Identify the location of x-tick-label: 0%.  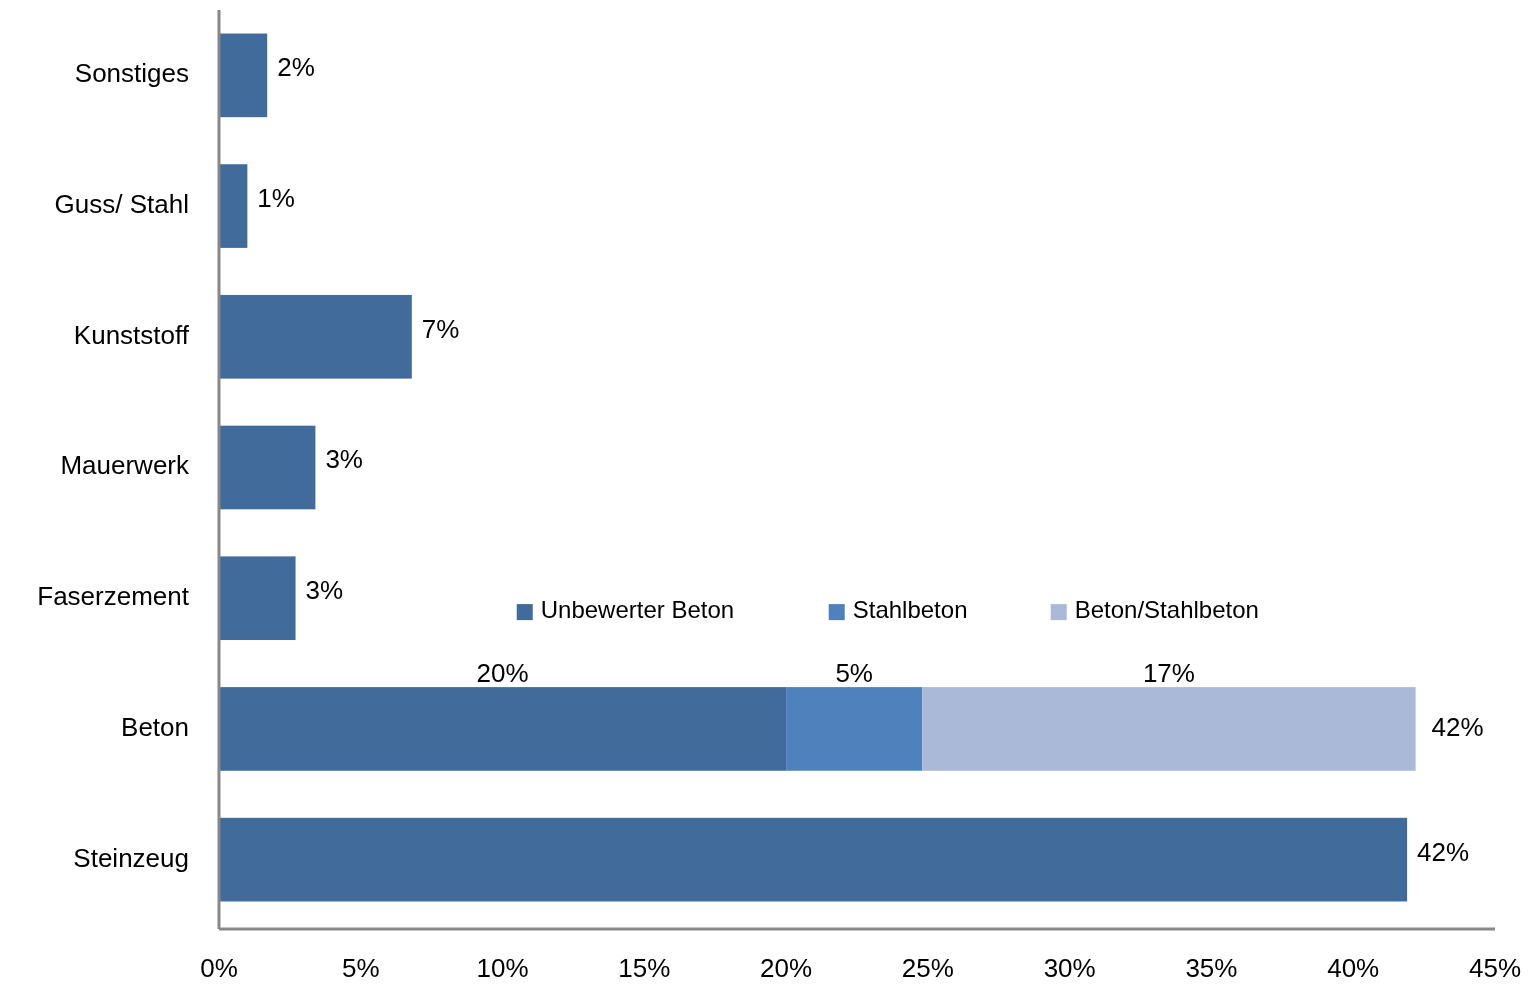
(219, 968).